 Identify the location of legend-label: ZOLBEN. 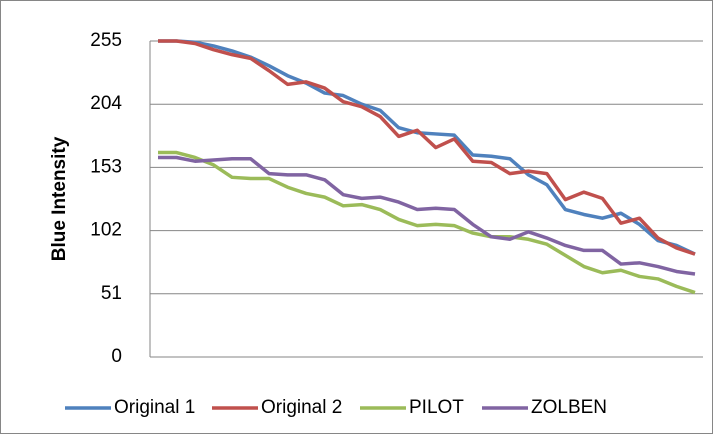
(569, 407).